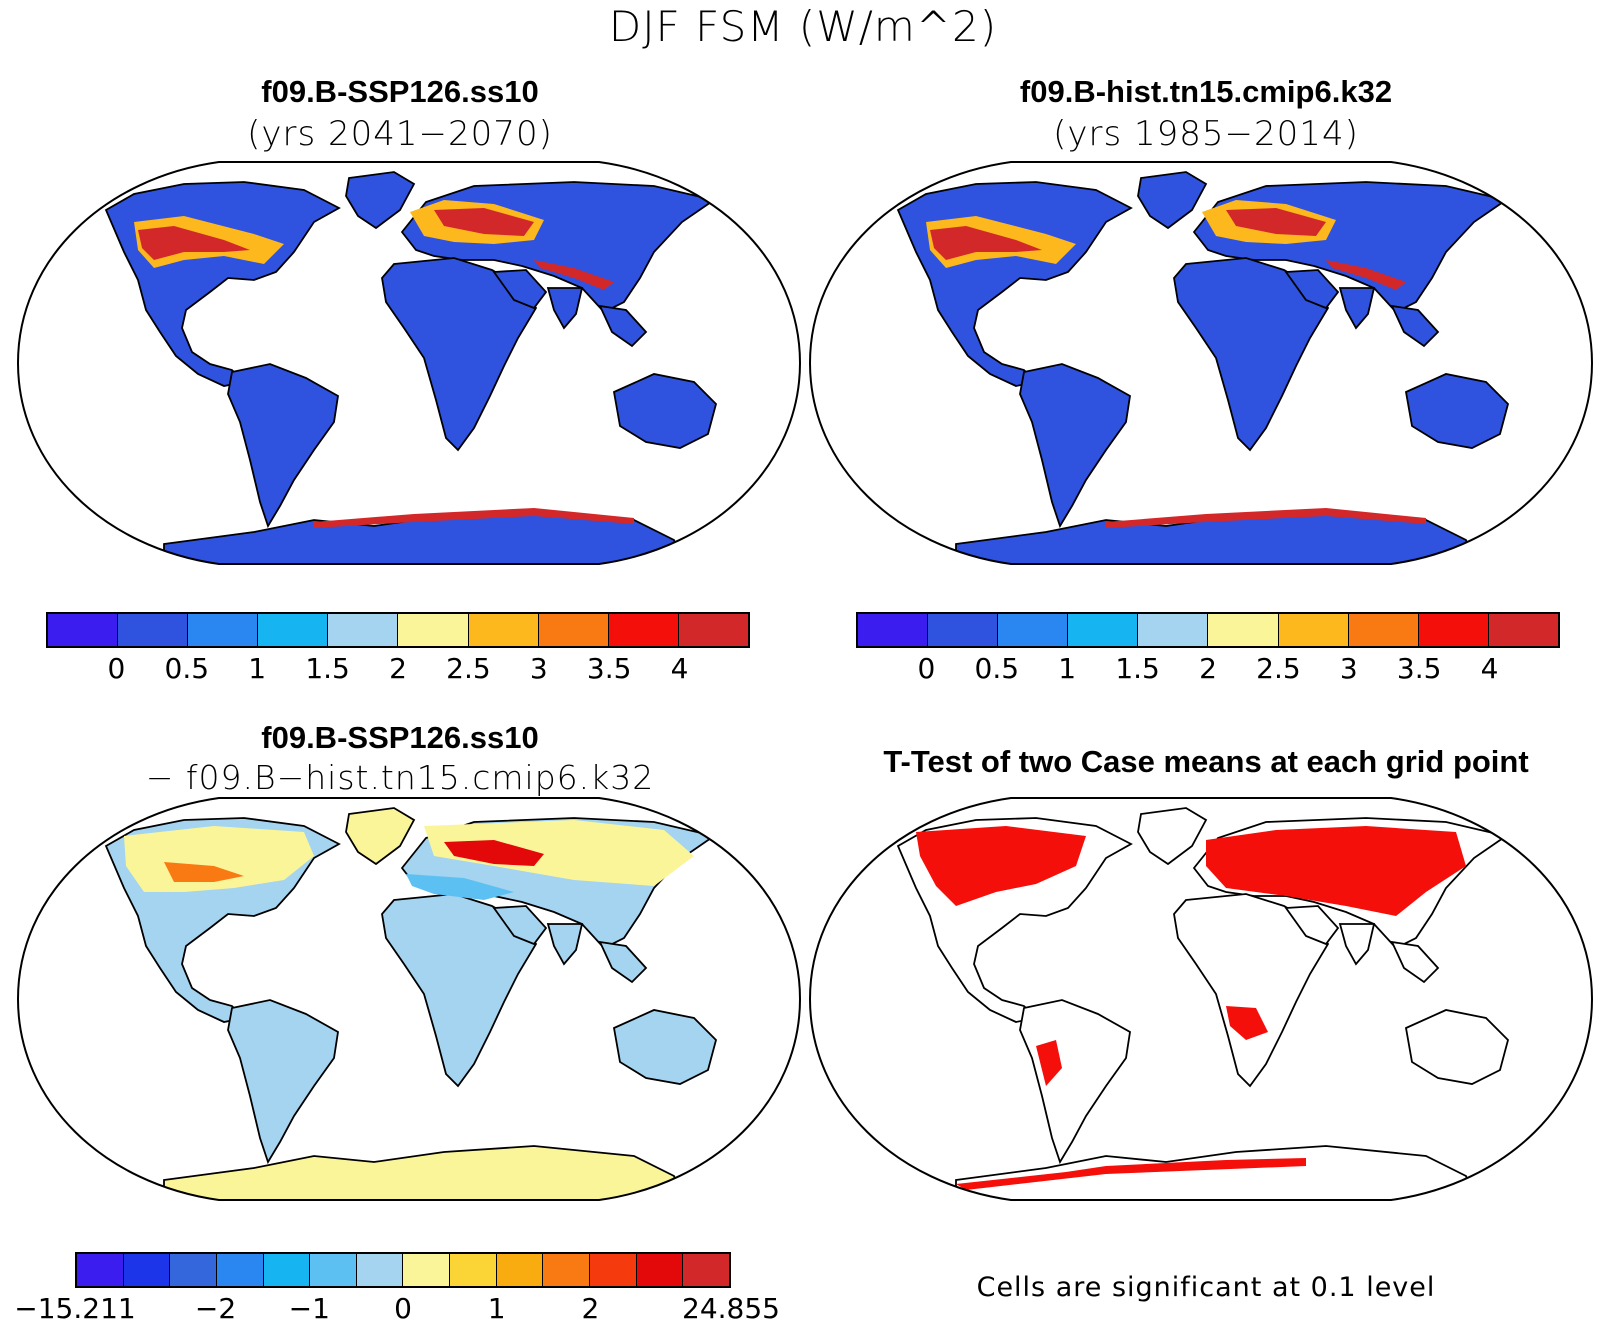 This screenshot has width=1606, height=1325. I want to click on diff-europe-negative, so click(460, 887).